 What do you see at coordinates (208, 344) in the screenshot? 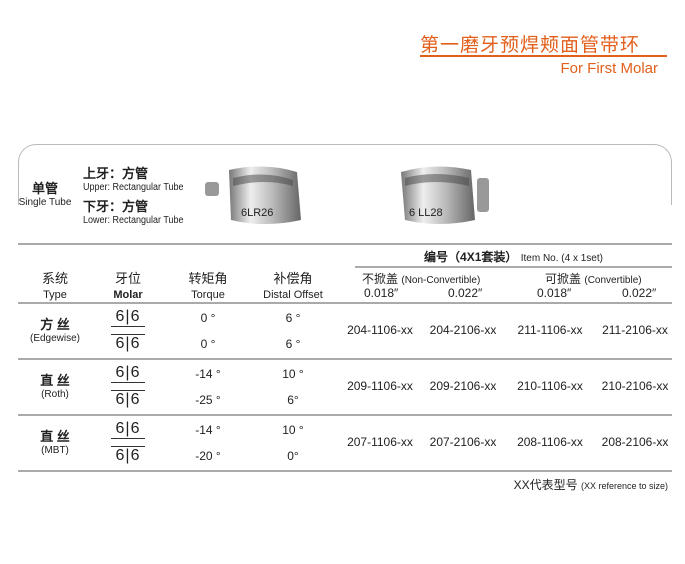
I see `torque-lower: 0 °` at bounding box center [208, 344].